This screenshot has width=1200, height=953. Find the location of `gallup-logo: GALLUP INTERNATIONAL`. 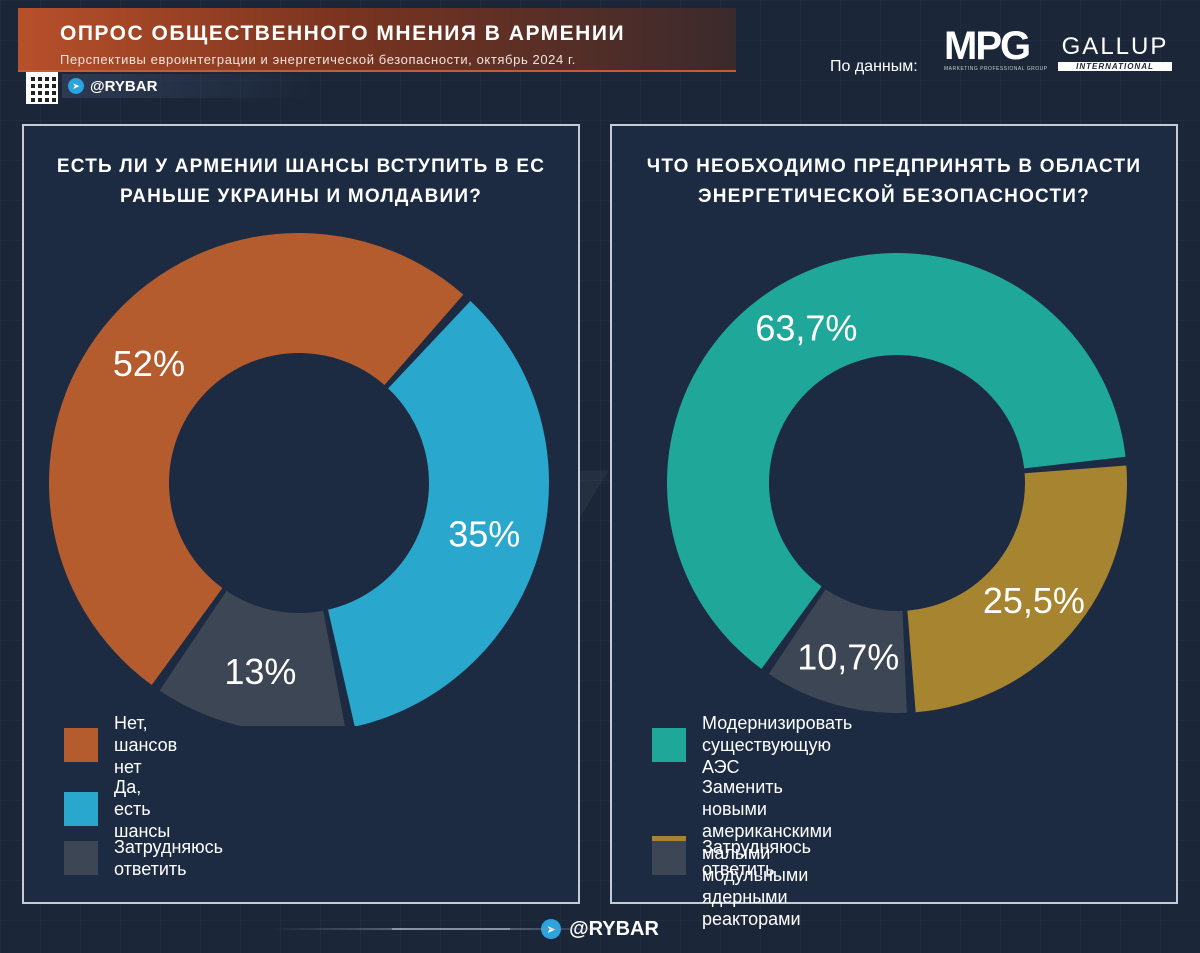

gallup-logo: GALLUP INTERNATIONAL is located at coordinates (1115, 54).